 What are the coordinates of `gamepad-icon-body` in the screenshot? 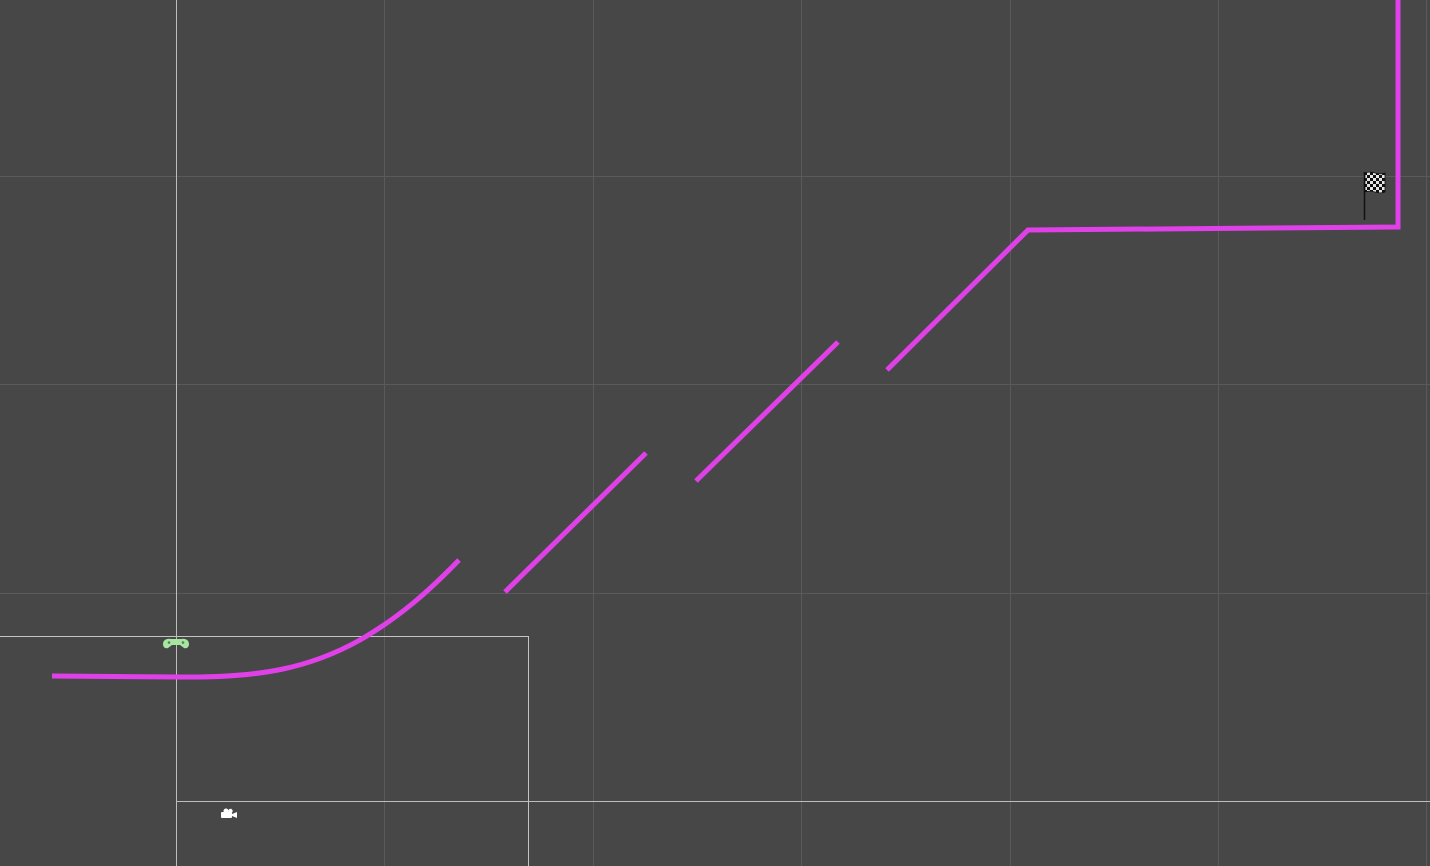 It's located at (176, 643).